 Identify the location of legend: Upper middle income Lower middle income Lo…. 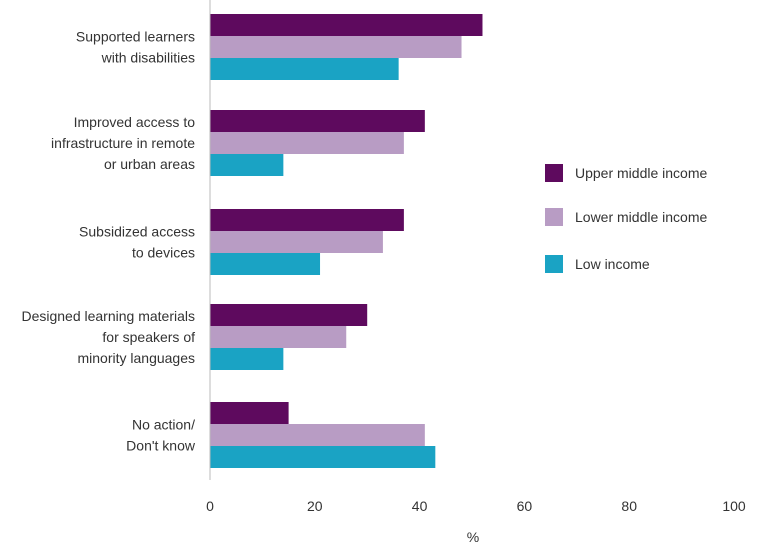
(626, 218).